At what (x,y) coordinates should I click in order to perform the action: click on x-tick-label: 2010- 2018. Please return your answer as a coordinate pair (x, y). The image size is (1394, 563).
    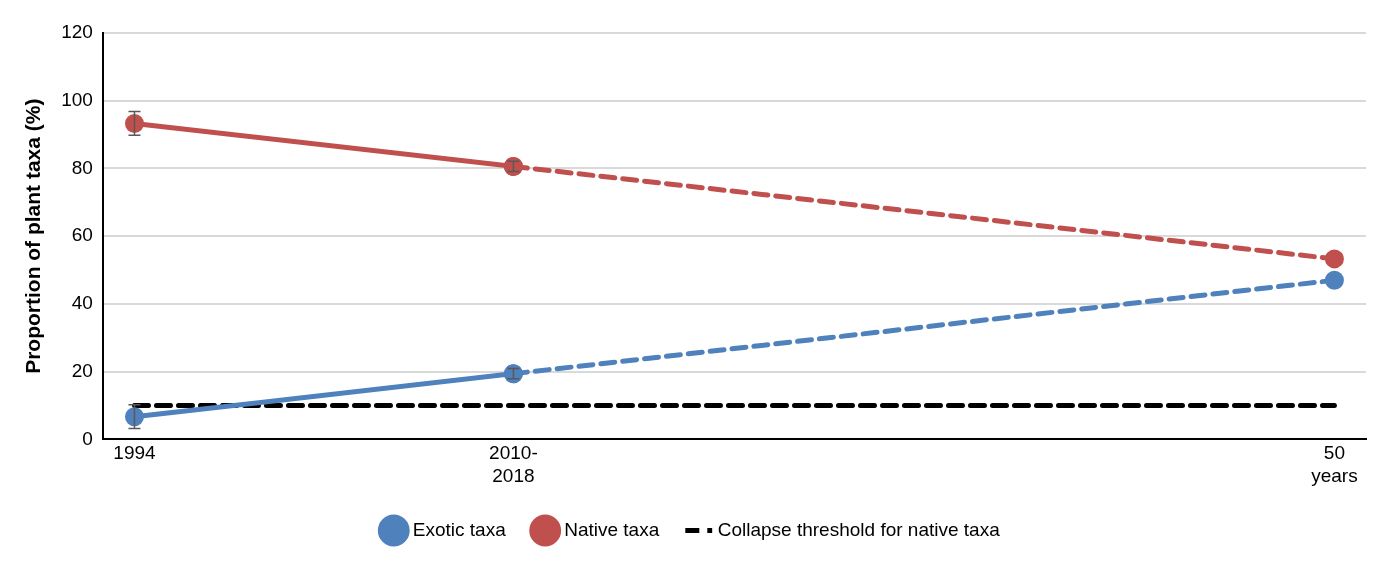
    Looking at the image, I should click on (513, 464).